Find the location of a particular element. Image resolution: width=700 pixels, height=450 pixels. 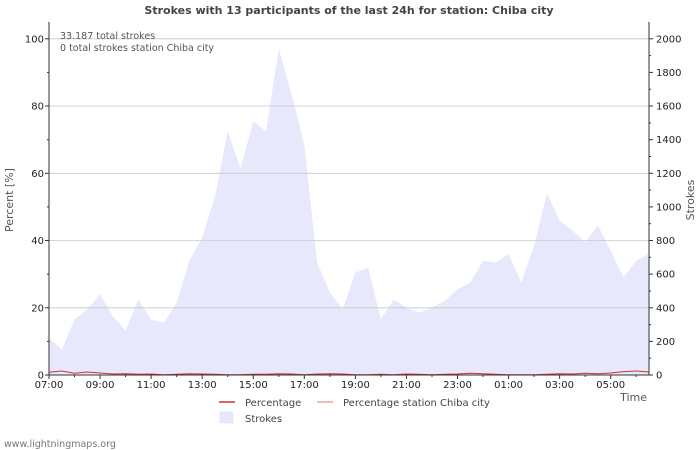

x-tick-label-1900: 19:00 is located at coordinates (355, 385).